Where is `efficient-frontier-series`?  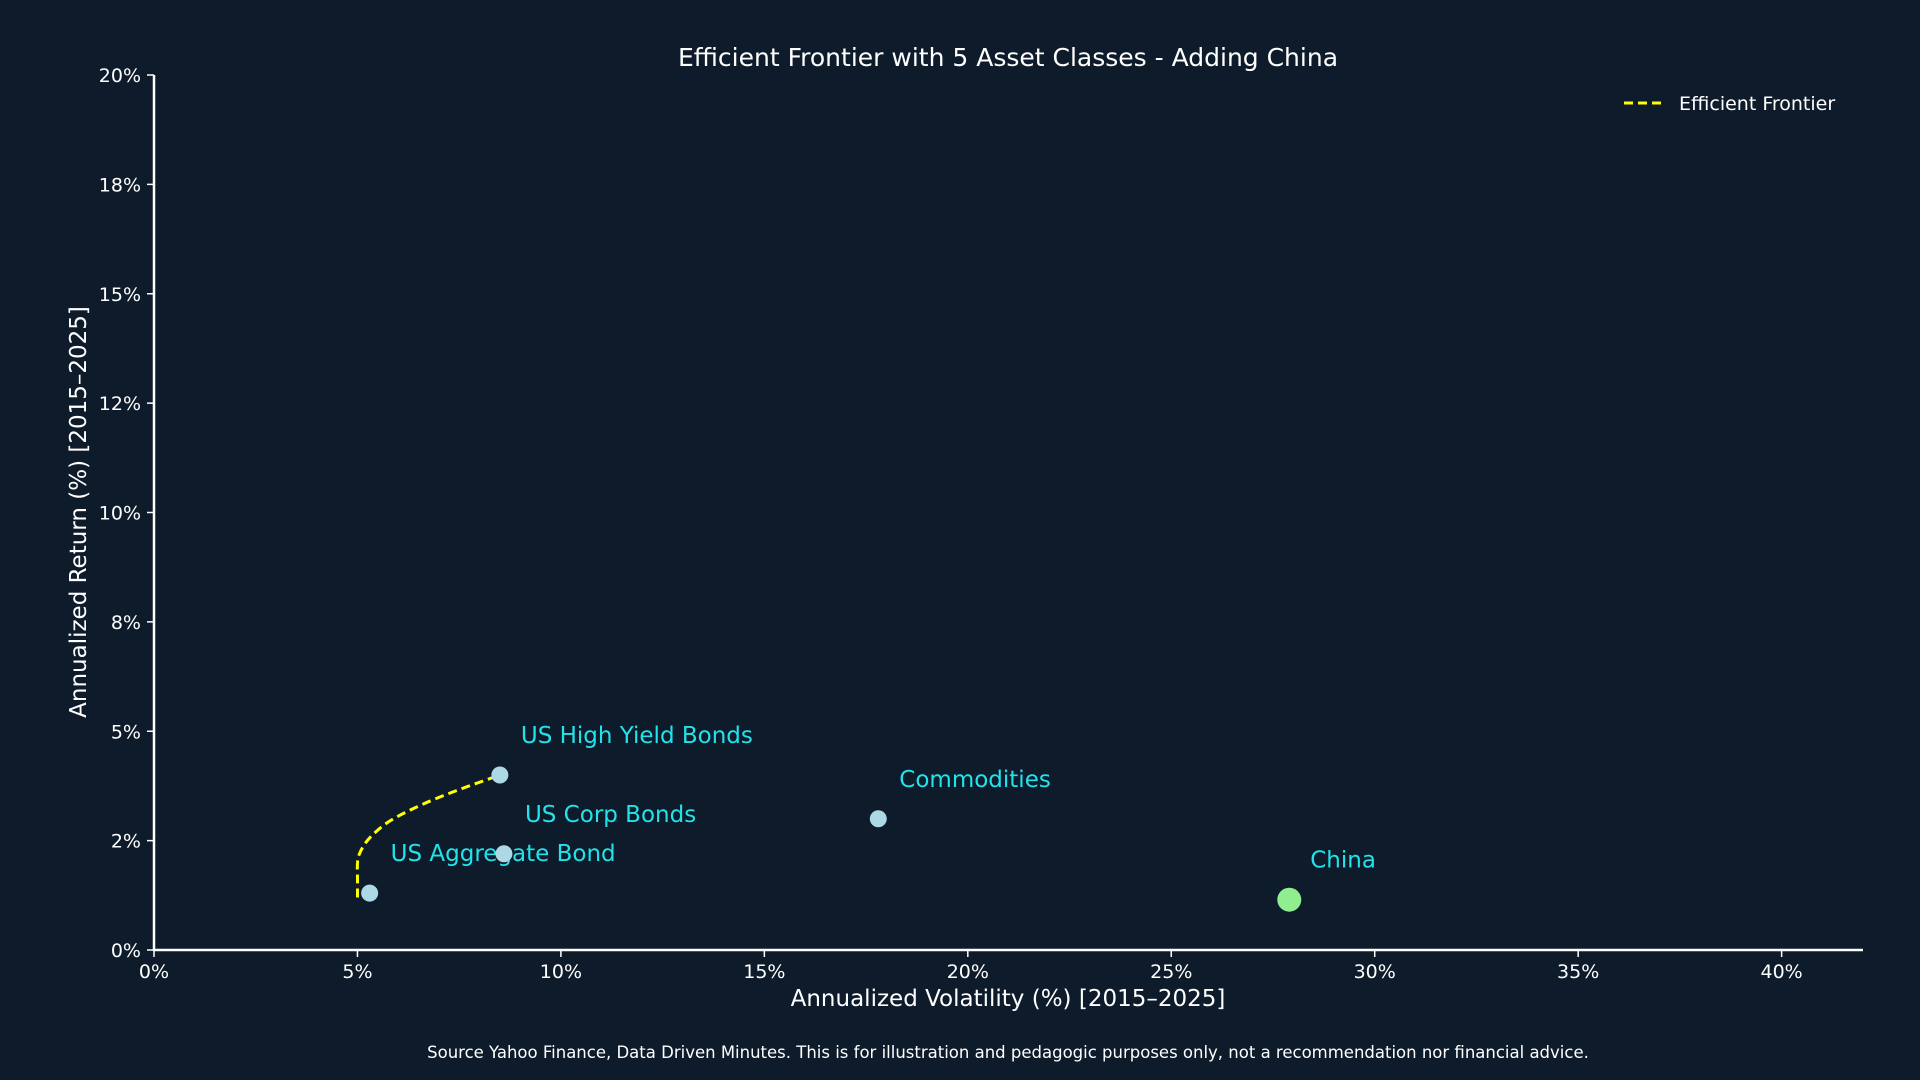 efficient-frontier-series is located at coordinates (428, 835).